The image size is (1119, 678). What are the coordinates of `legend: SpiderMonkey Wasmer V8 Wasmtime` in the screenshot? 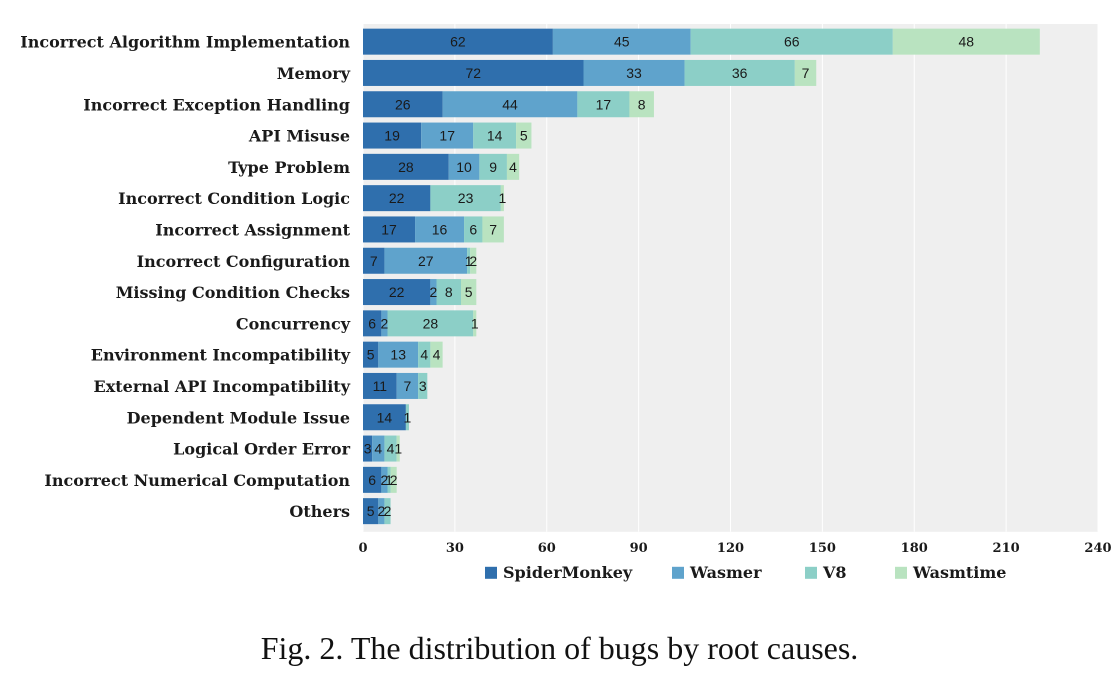 It's located at (745, 572).